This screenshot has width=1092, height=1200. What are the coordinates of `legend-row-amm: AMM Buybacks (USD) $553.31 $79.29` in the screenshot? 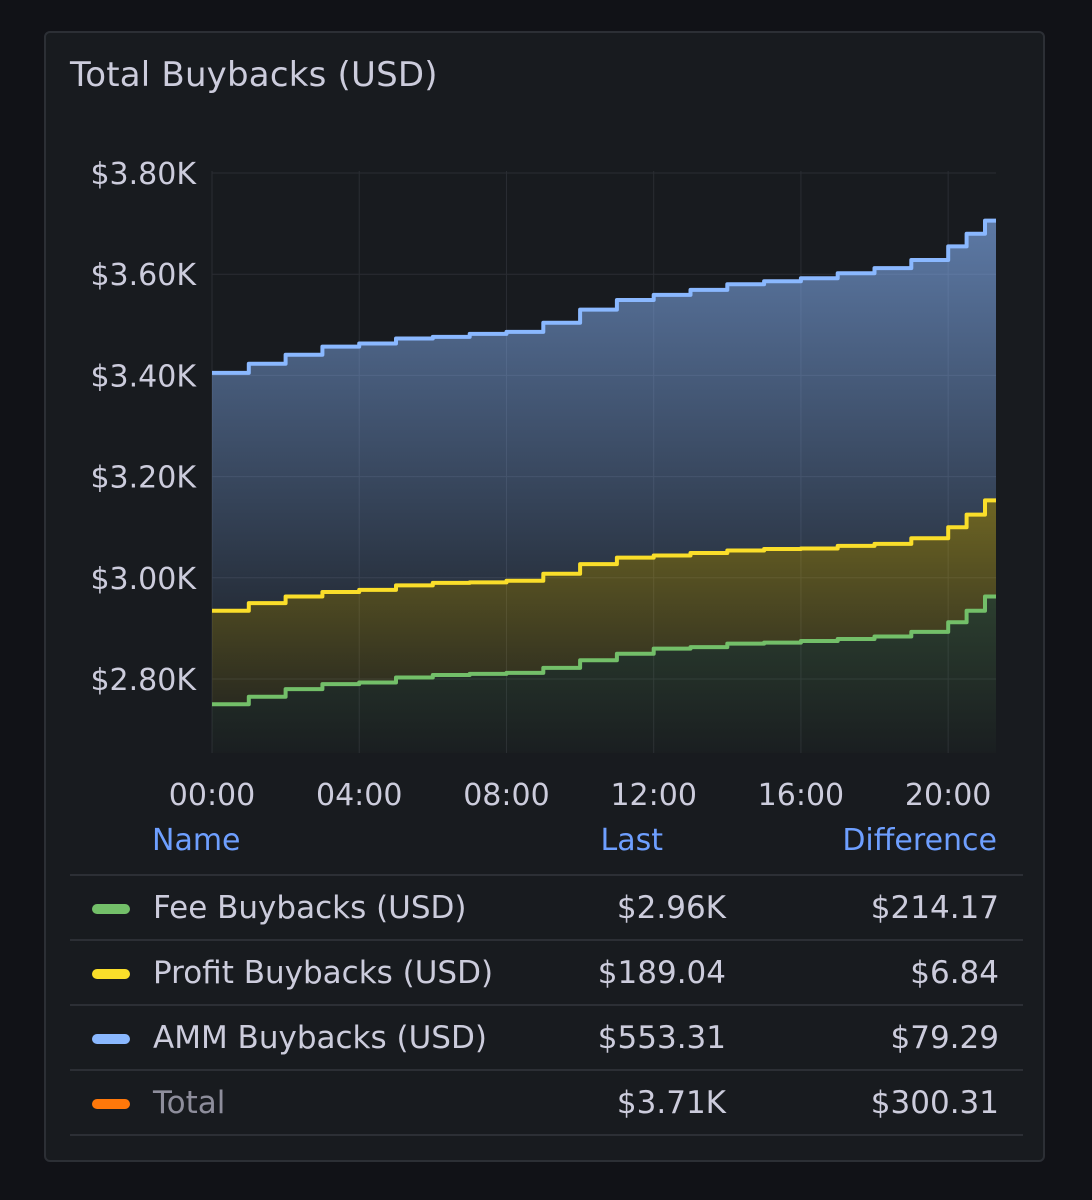 It's located at (546, 1036).